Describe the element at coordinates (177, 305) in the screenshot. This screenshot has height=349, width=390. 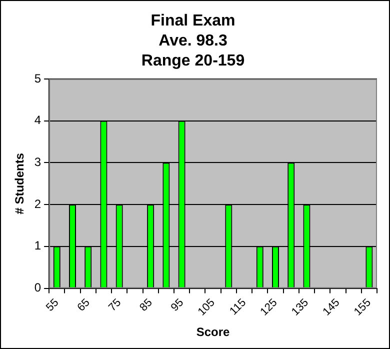
I see `x-tick-label: 95` at that location.